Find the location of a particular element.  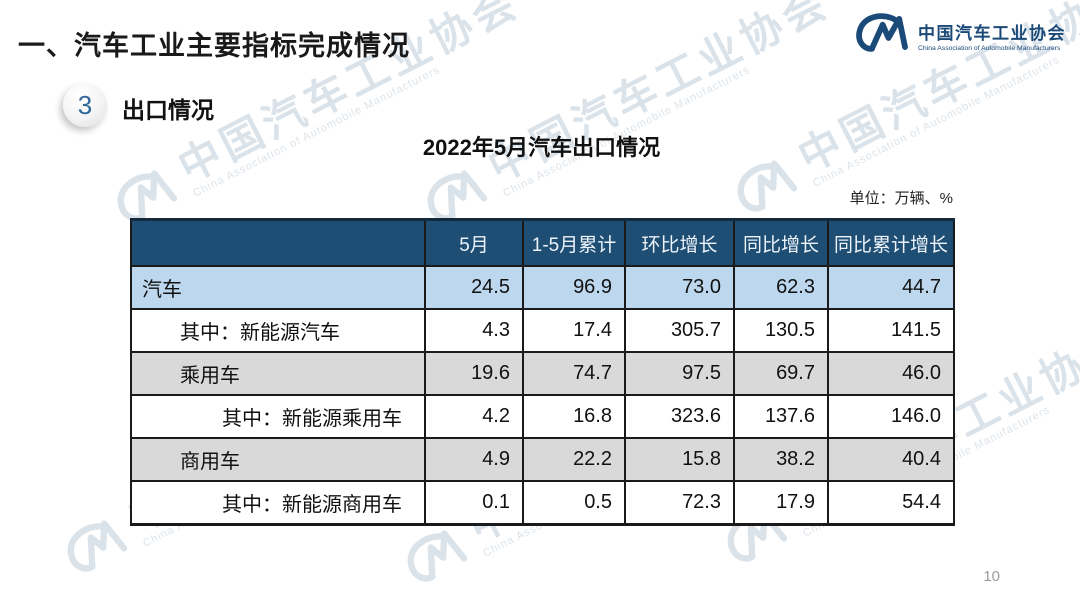

cell-value: 17.4 is located at coordinates (574, 330).